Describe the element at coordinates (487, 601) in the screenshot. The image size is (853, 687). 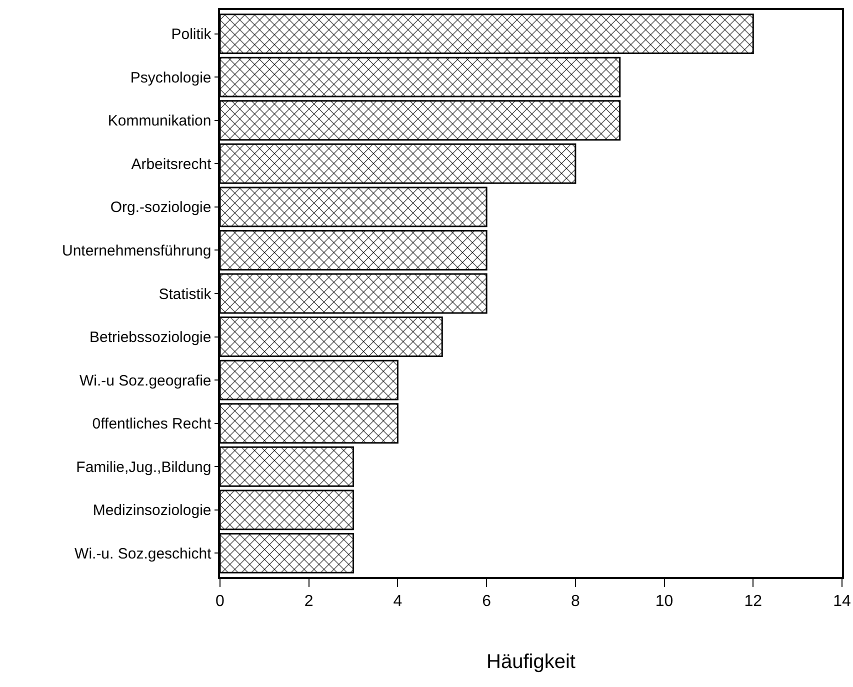
I see `x-tick-label: 6` at that location.